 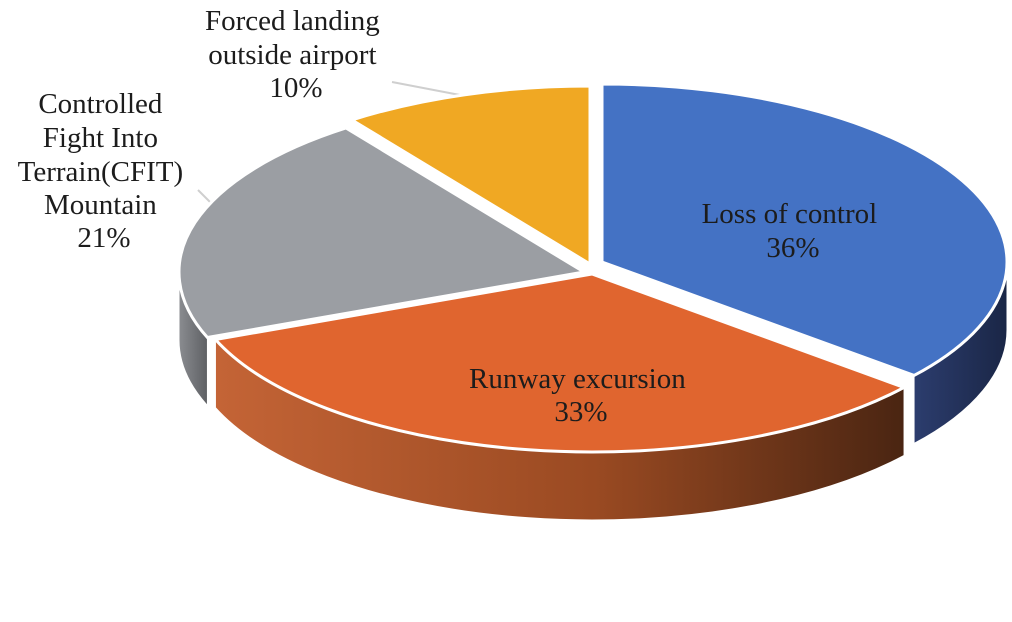 What do you see at coordinates (296, 54) in the screenshot?
I see `slice-label-forced-landing: Forced landing outside airport 10%` at bounding box center [296, 54].